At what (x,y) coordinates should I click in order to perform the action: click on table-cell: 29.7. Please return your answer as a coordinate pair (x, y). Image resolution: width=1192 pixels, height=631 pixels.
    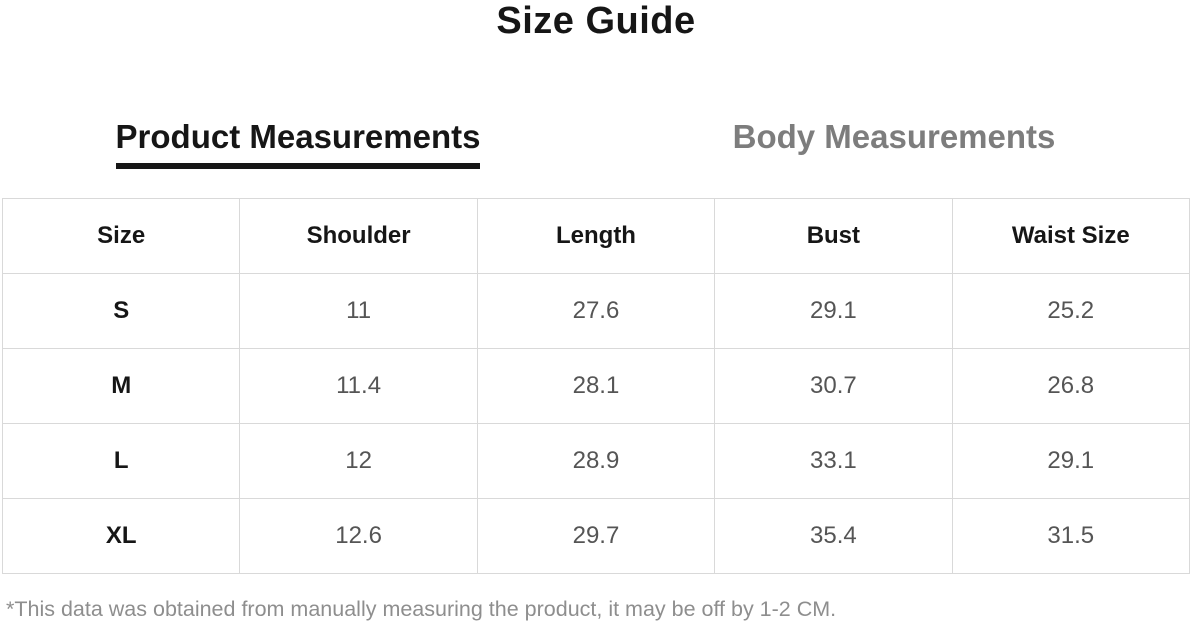
    Looking at the image, I should click on (596, 536).